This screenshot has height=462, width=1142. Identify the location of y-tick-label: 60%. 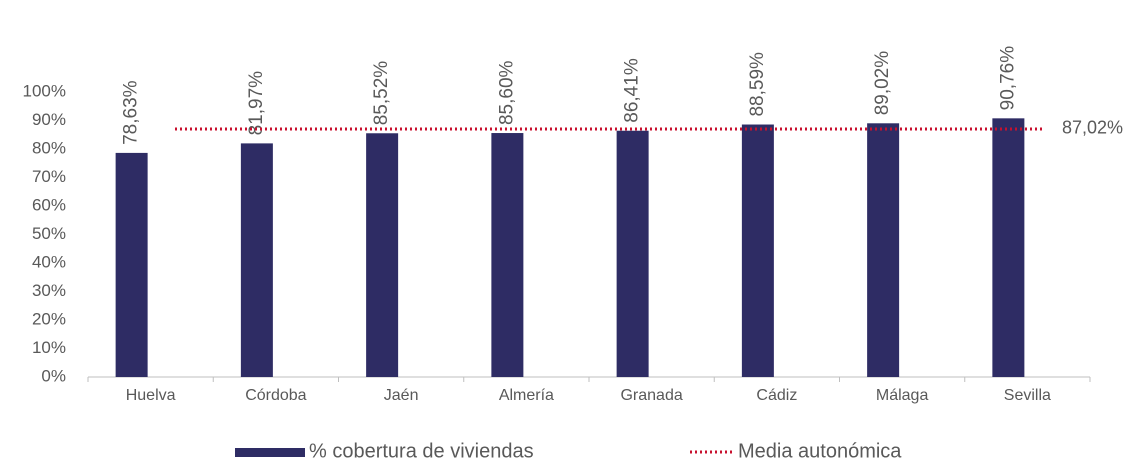
(49, 204).